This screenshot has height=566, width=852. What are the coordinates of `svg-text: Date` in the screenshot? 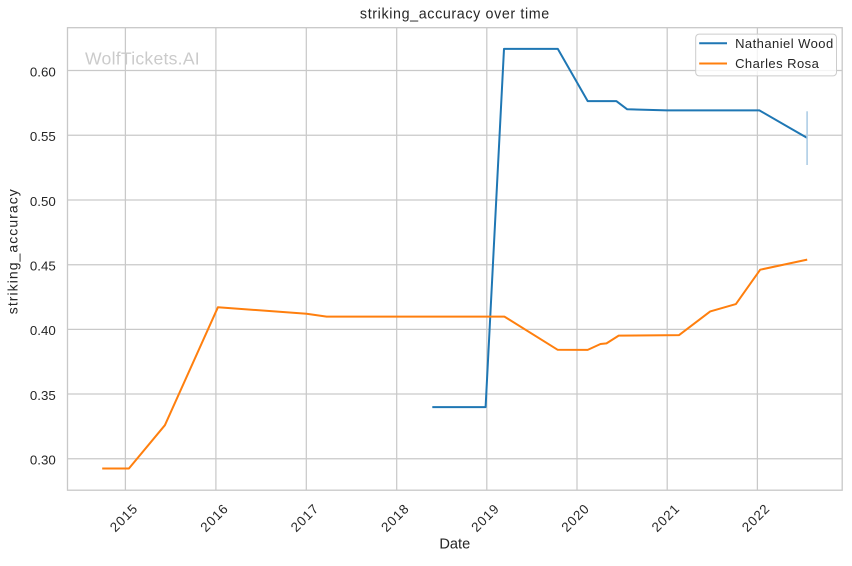 It's located at (454, 545).